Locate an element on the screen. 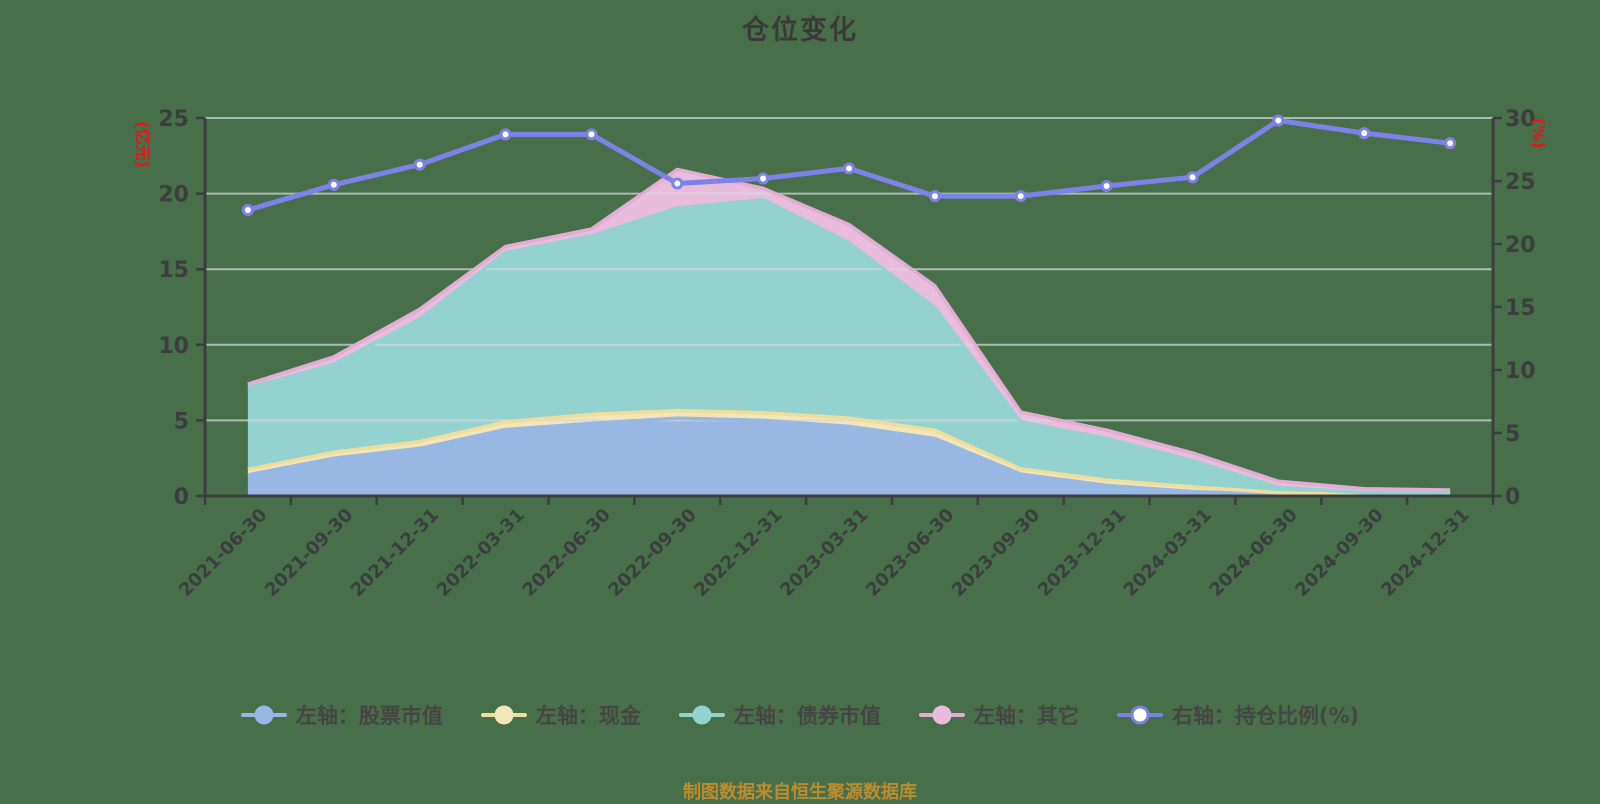 The image size is (1600, 804). x-axis-label: 2022-06-30 is located at coordinates (567, 553).